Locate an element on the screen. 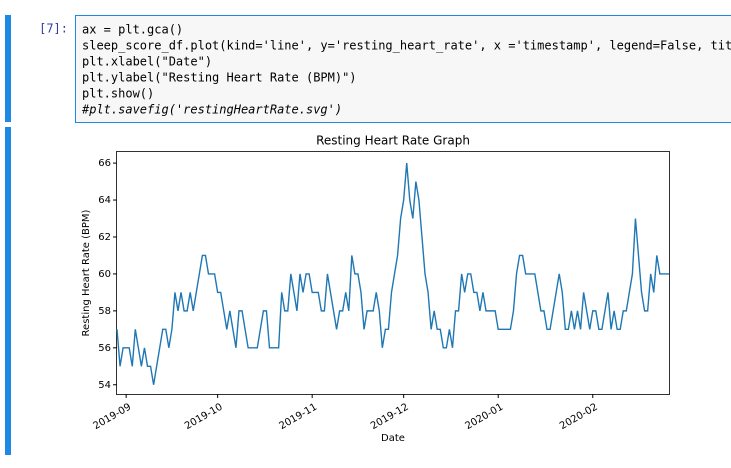  y-tick-label: 60 is located at coordinates (104, 274).